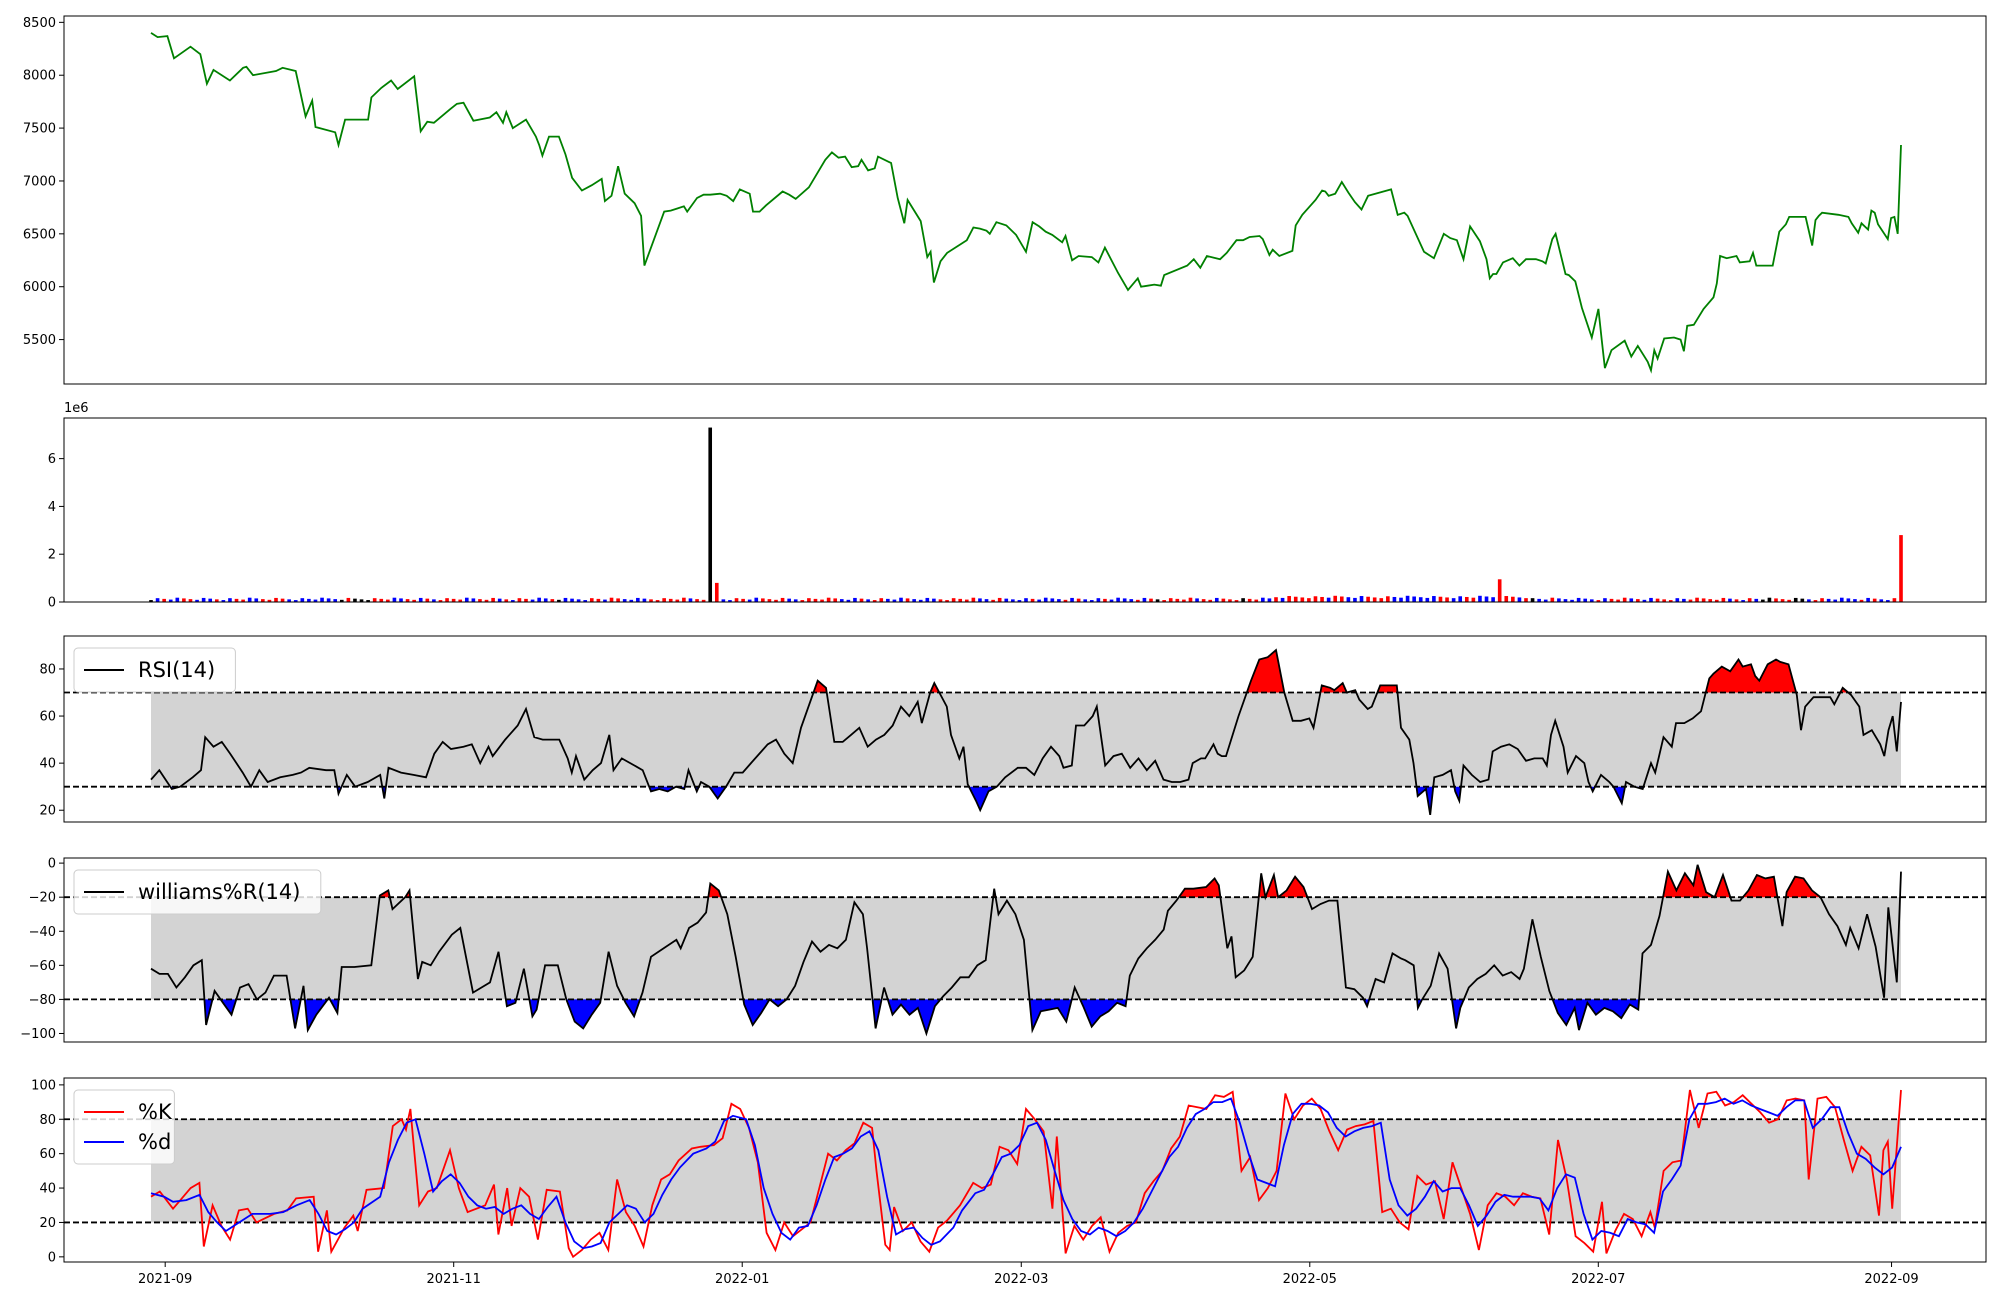 The width and height of the screenshot is (2000, 1300). Describe the element at coordinates (1013, 729) in the screenshot. I see `rsi-panel: 20 40 60 80 RSI(14)` at that location.